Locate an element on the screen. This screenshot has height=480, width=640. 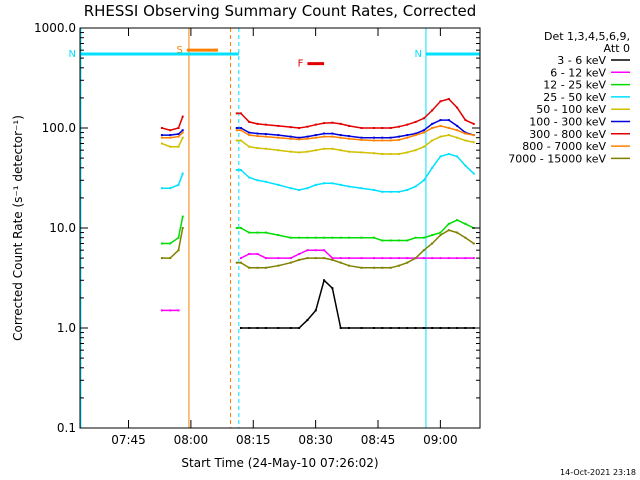
legend-label: 300 - 800 keV is located at coordinates (567, 134).